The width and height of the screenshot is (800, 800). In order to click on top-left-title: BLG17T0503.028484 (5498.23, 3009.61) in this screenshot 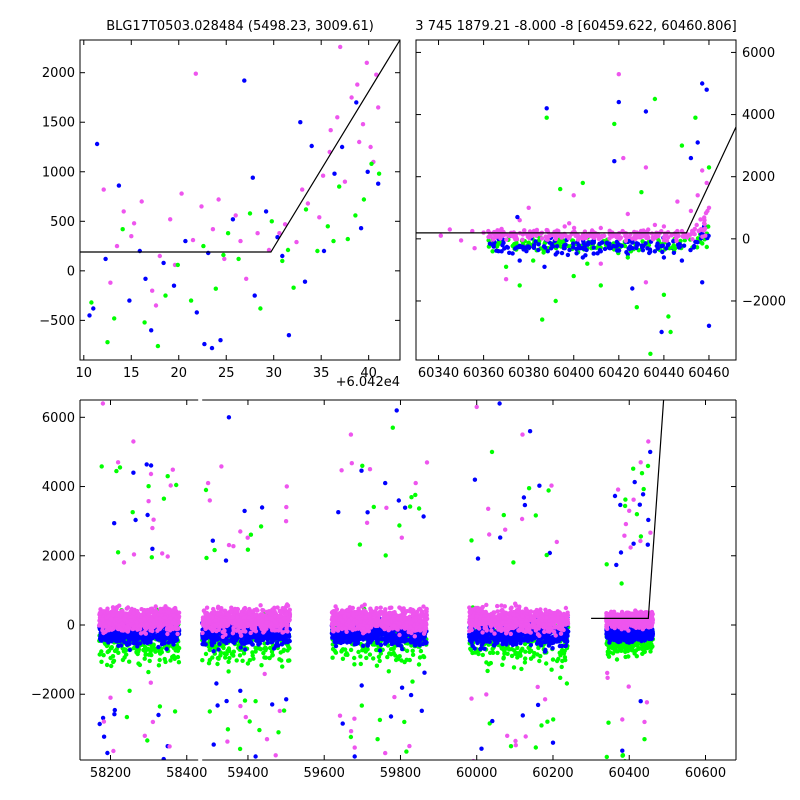, I will do `click(240, 26)`.